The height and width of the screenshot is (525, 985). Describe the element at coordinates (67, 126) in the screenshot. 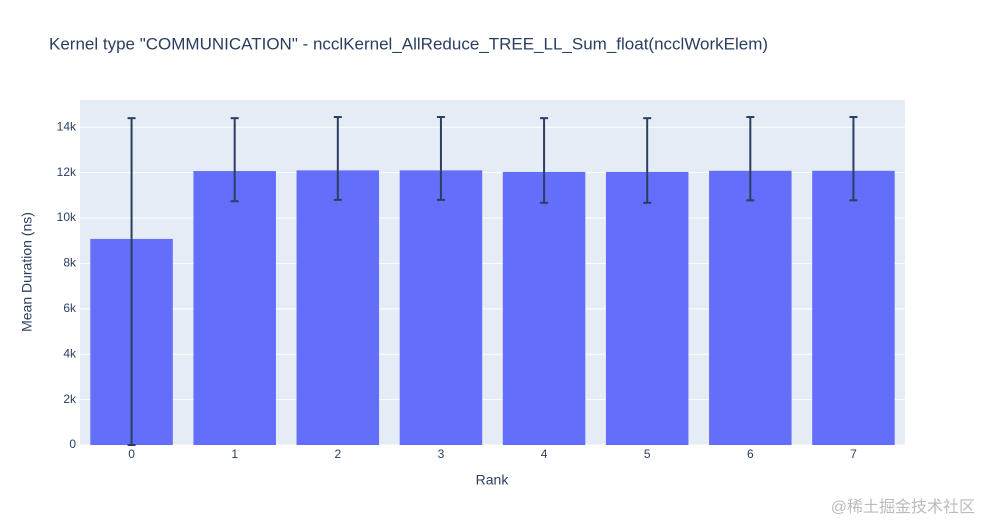

I see `y-tick-label: 14k` at that location.